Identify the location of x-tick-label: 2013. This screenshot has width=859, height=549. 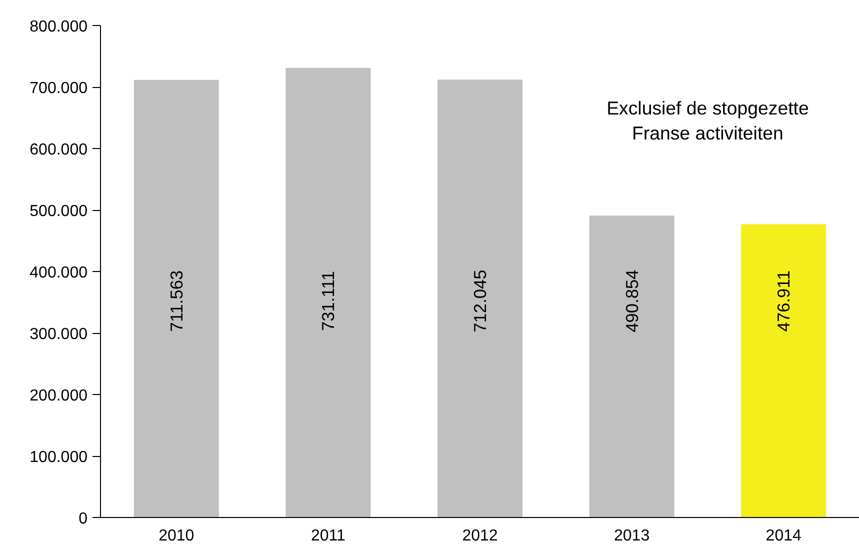
(632, 536).